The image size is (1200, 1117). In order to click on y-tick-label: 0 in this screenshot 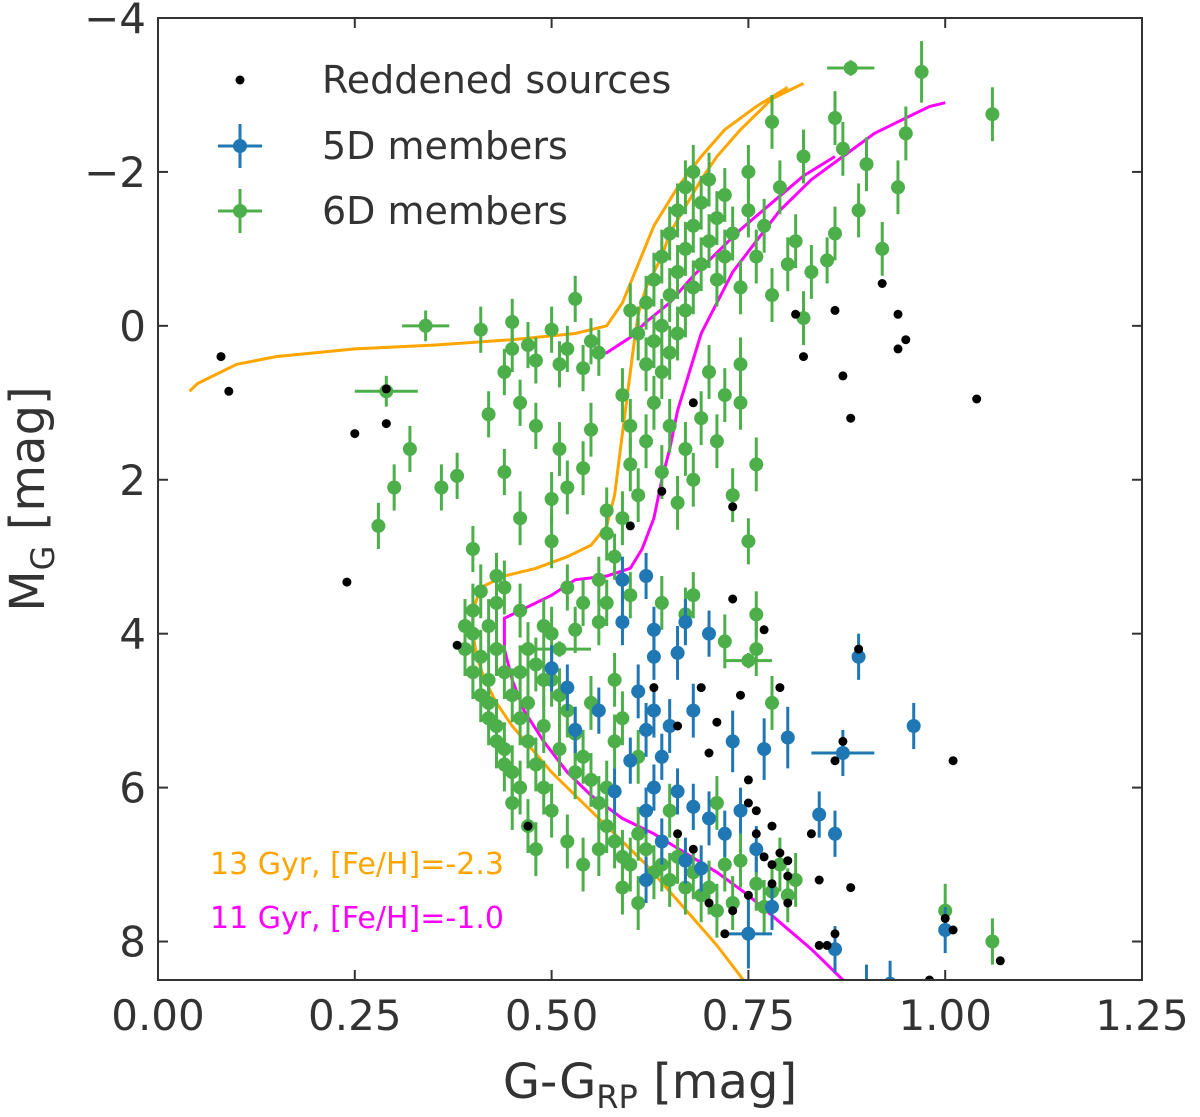, I will do `click(132, 326)`.